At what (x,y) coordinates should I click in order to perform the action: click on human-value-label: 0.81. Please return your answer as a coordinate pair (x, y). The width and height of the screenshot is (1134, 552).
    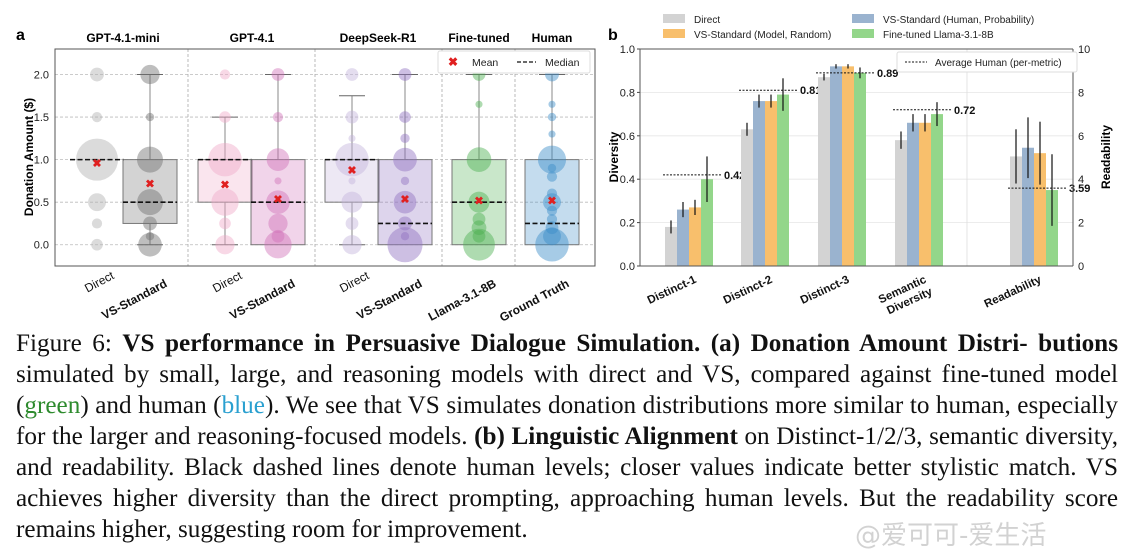
    Looking at the image, I should click on (810, 91).